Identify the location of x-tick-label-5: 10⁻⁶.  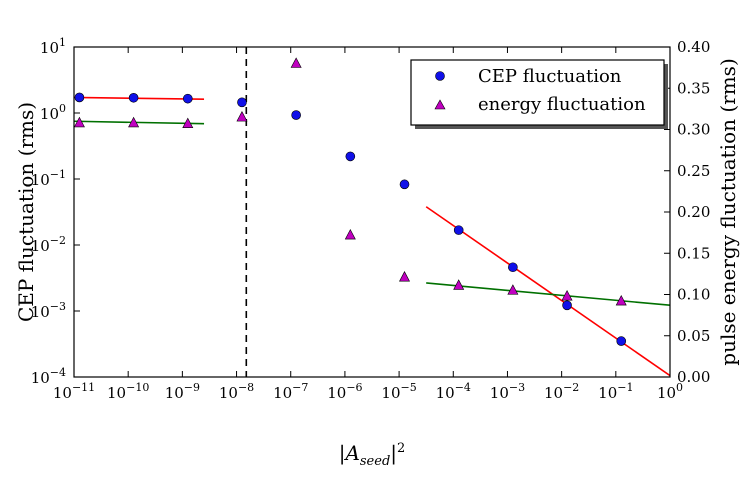
(344, 391).